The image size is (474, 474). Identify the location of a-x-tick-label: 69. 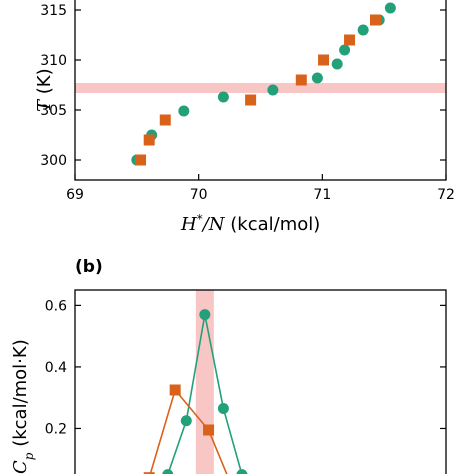
(75, 195).